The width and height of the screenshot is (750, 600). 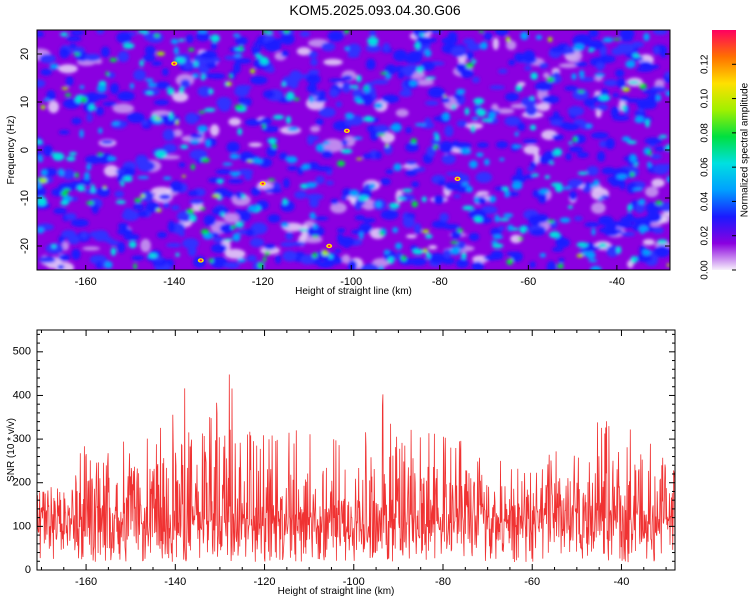 I want to click on heatmap-x-tick-label: -120, so click(x=263, y=282).